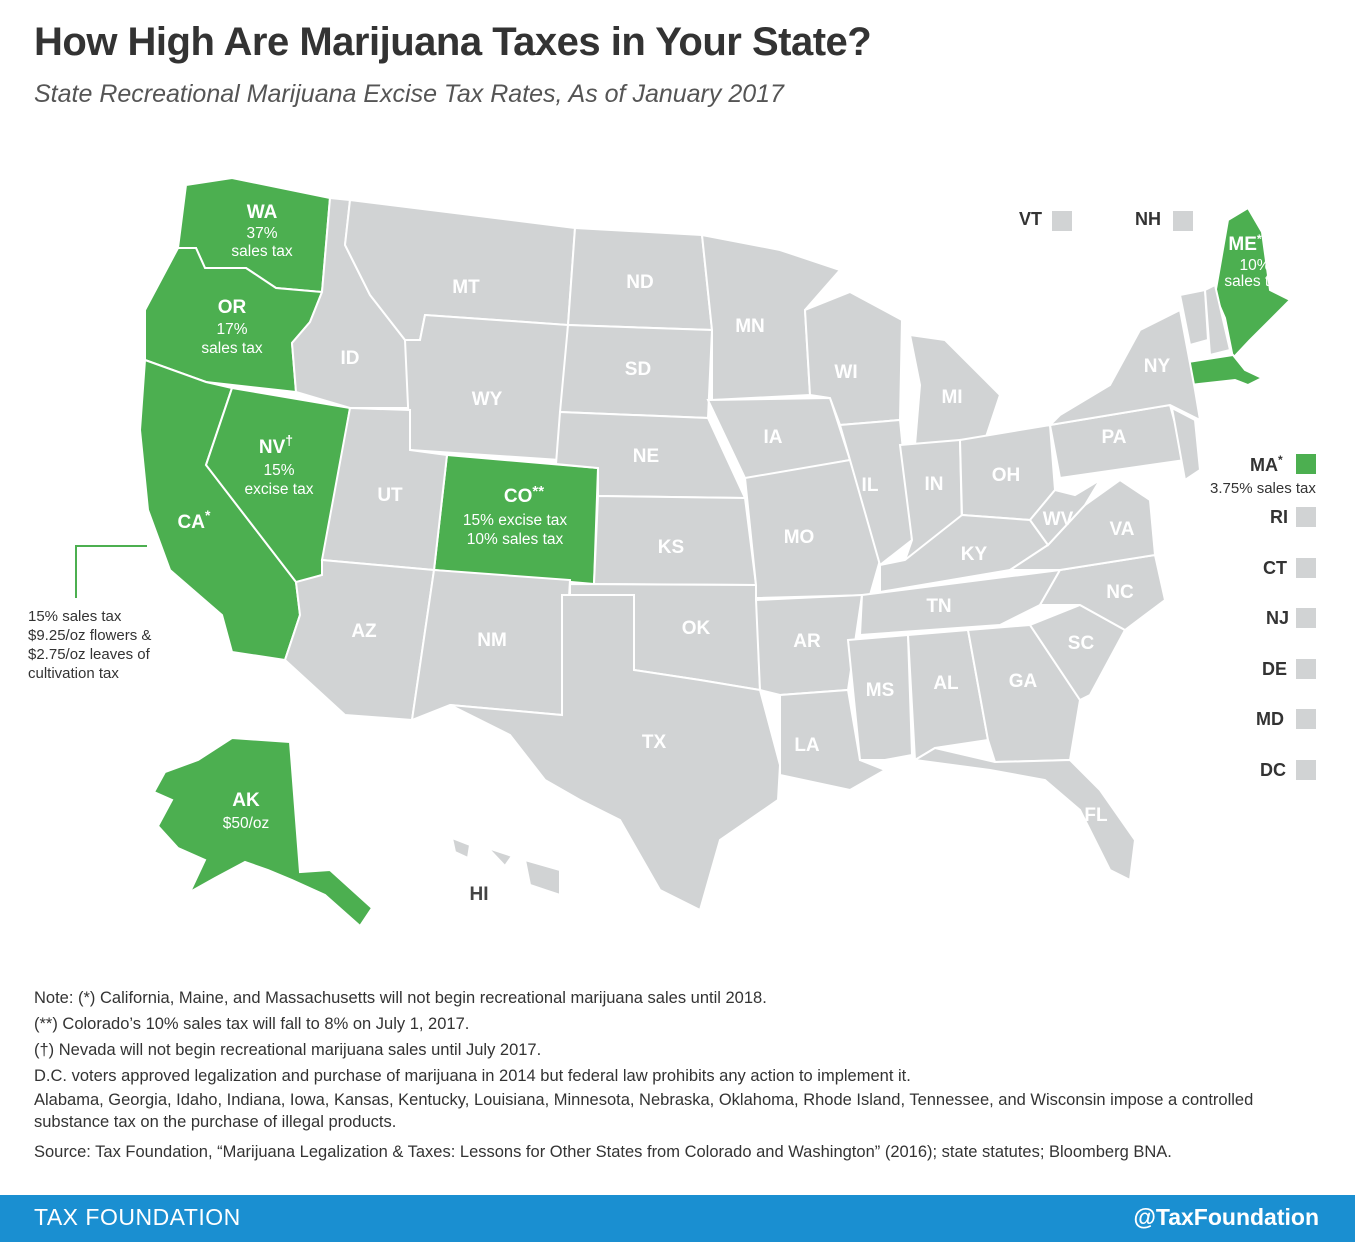  I want to click on label-SD: SD, so click(638, 369).